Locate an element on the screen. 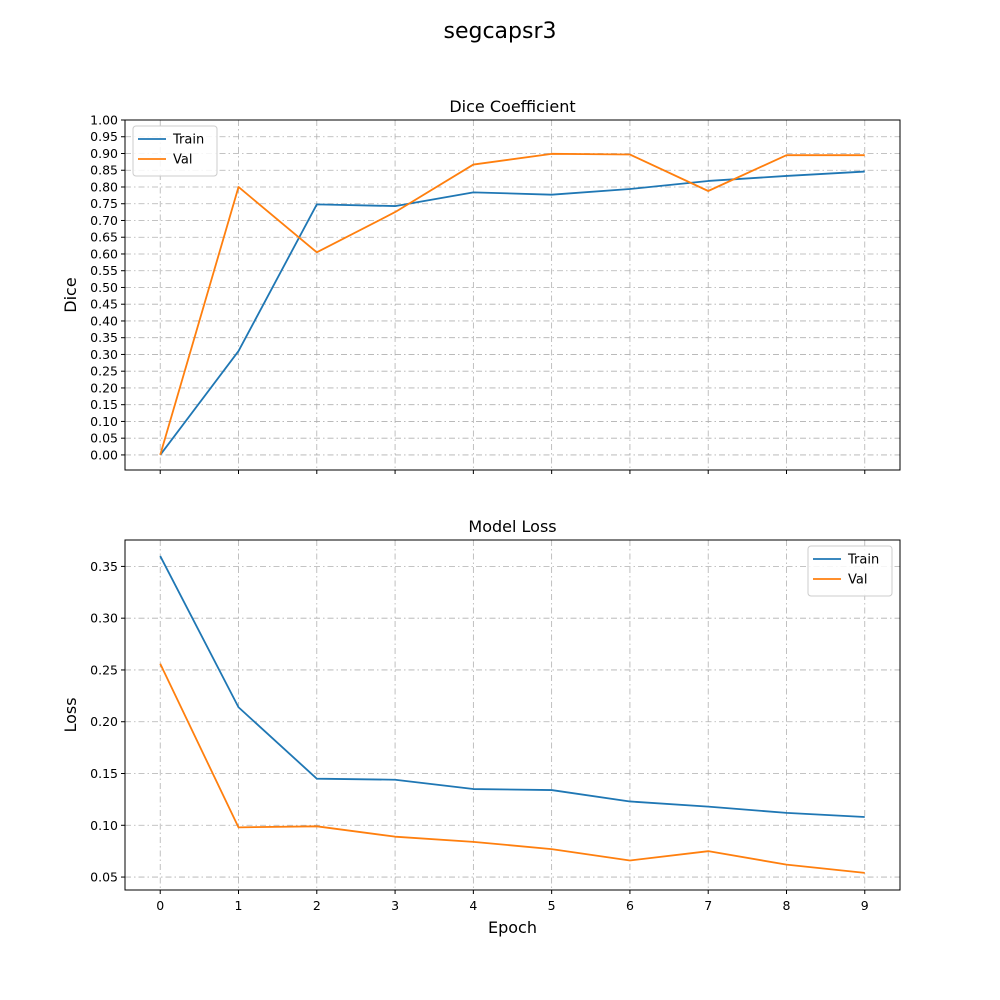  y-tick-label: 0.95 is located at coordinates (104, 136).